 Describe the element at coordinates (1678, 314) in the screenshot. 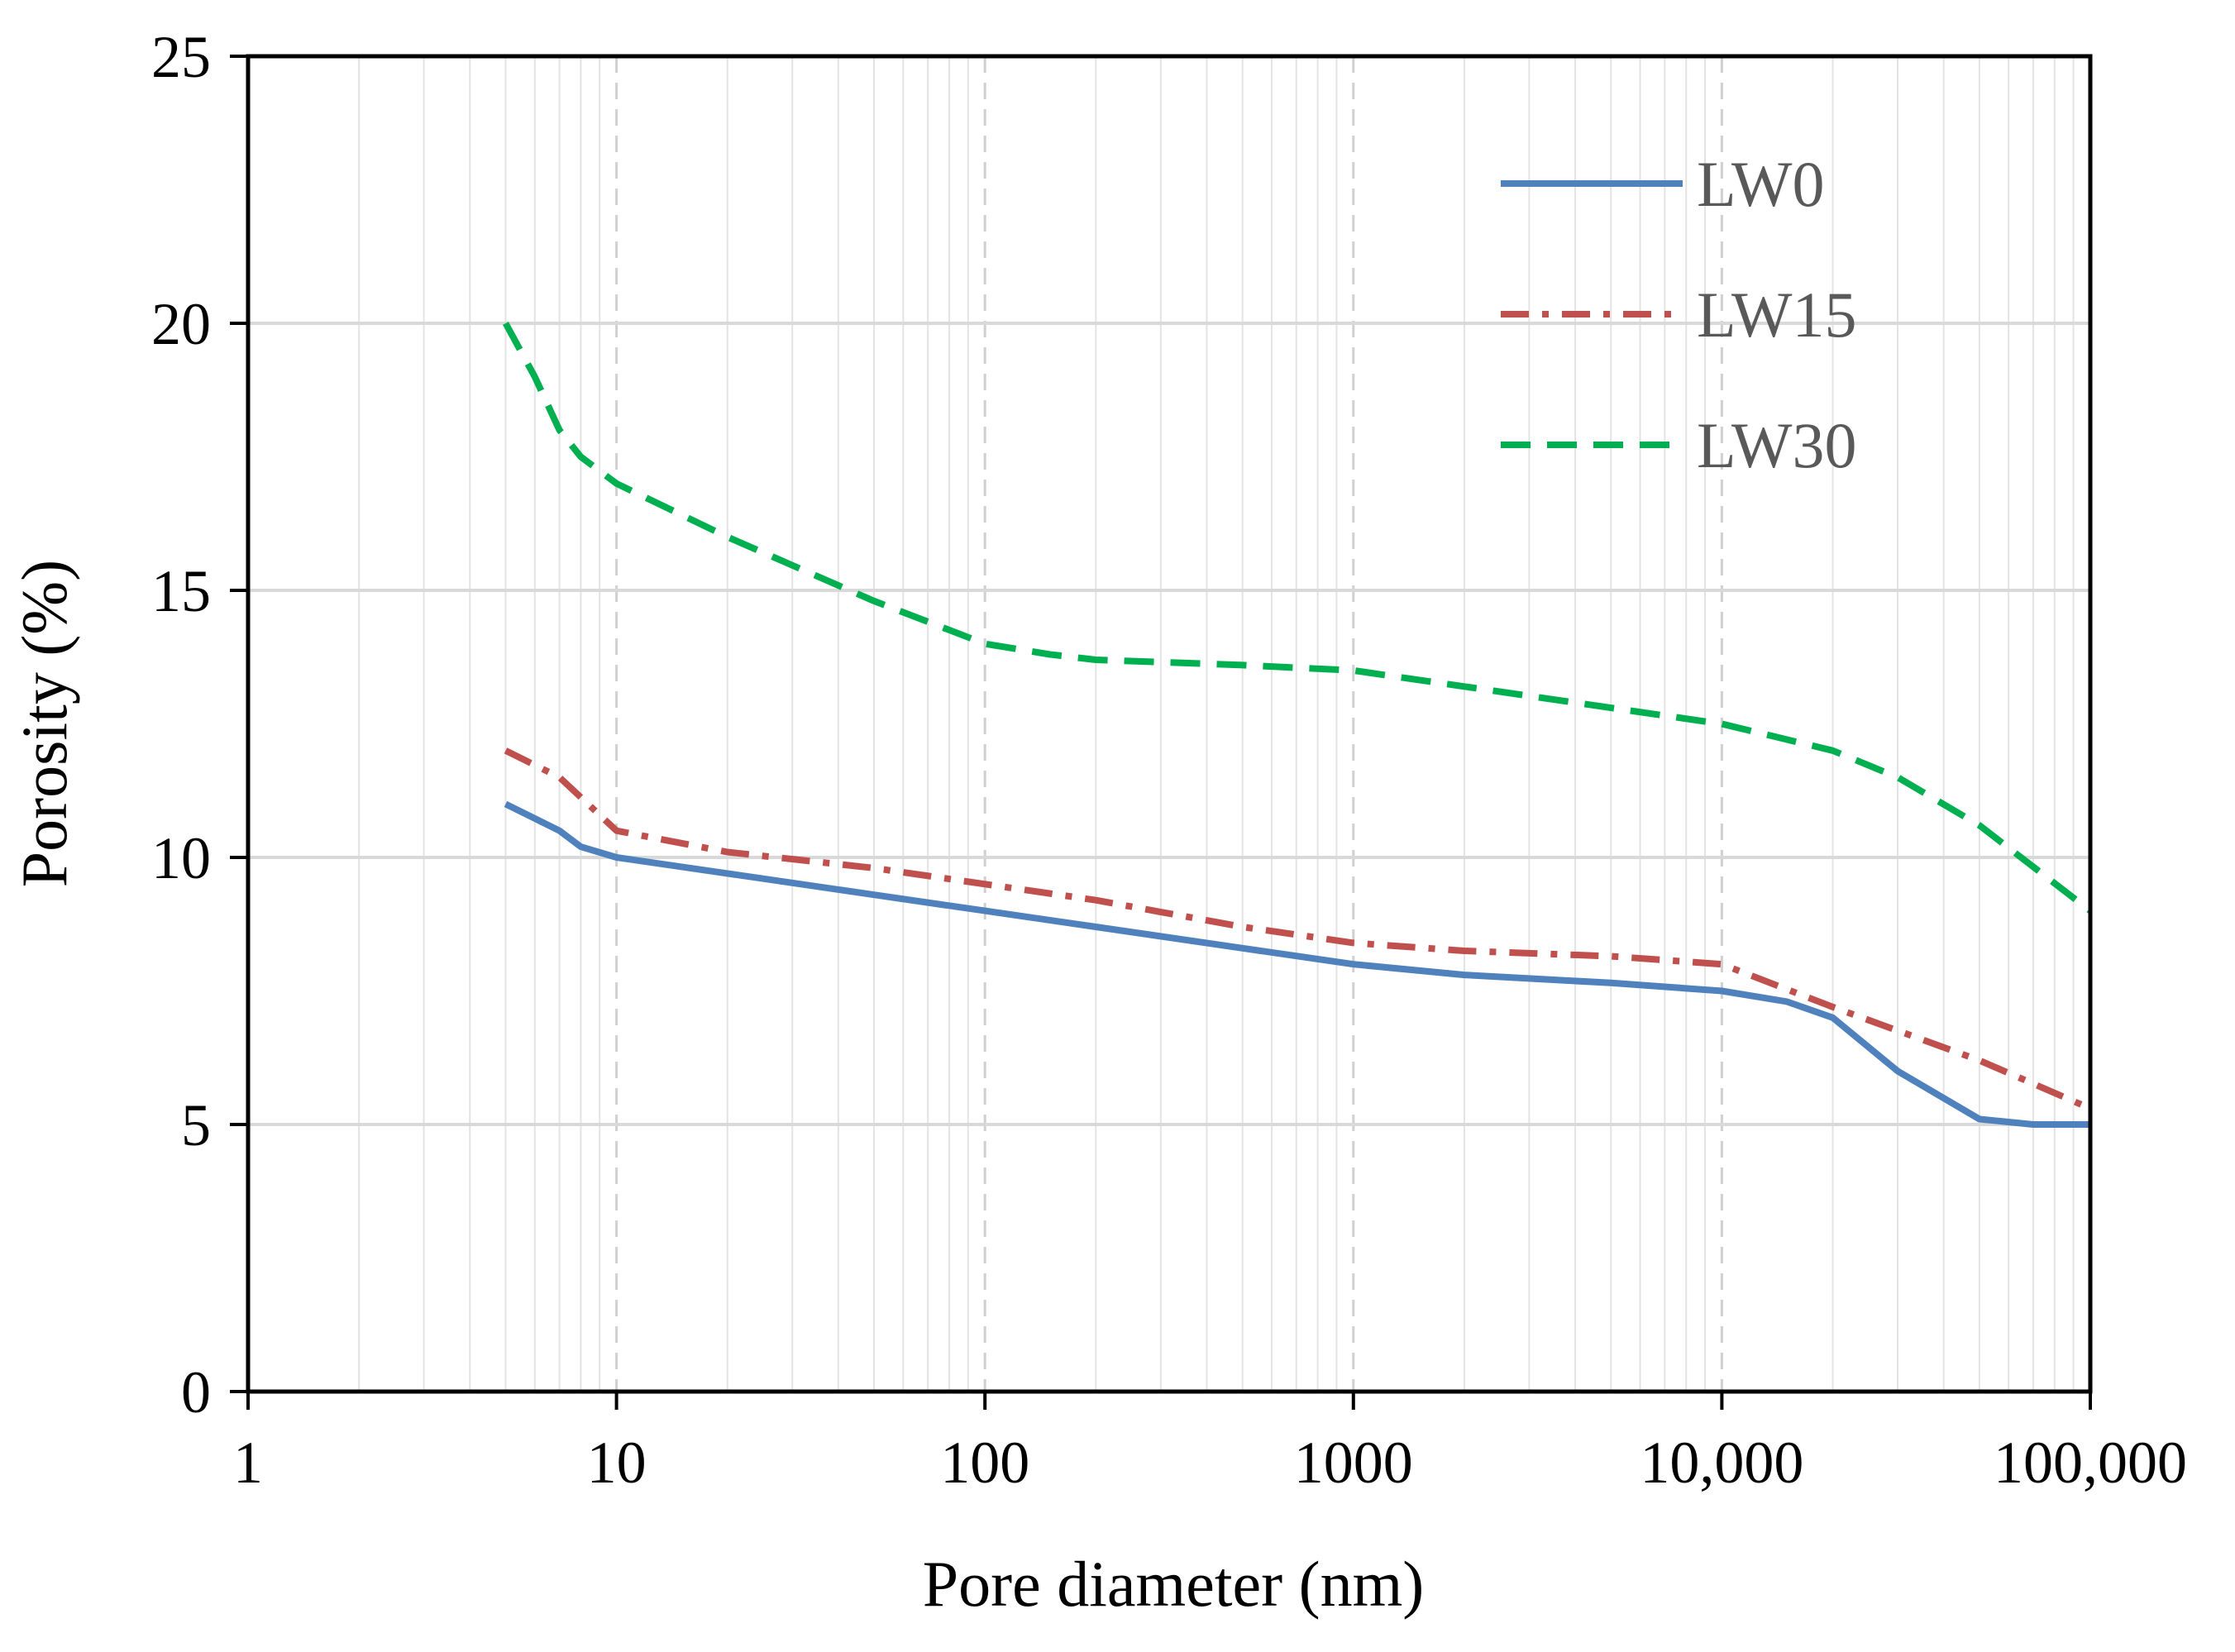

I see `legend: LW0 LW15 LW30` at that location.